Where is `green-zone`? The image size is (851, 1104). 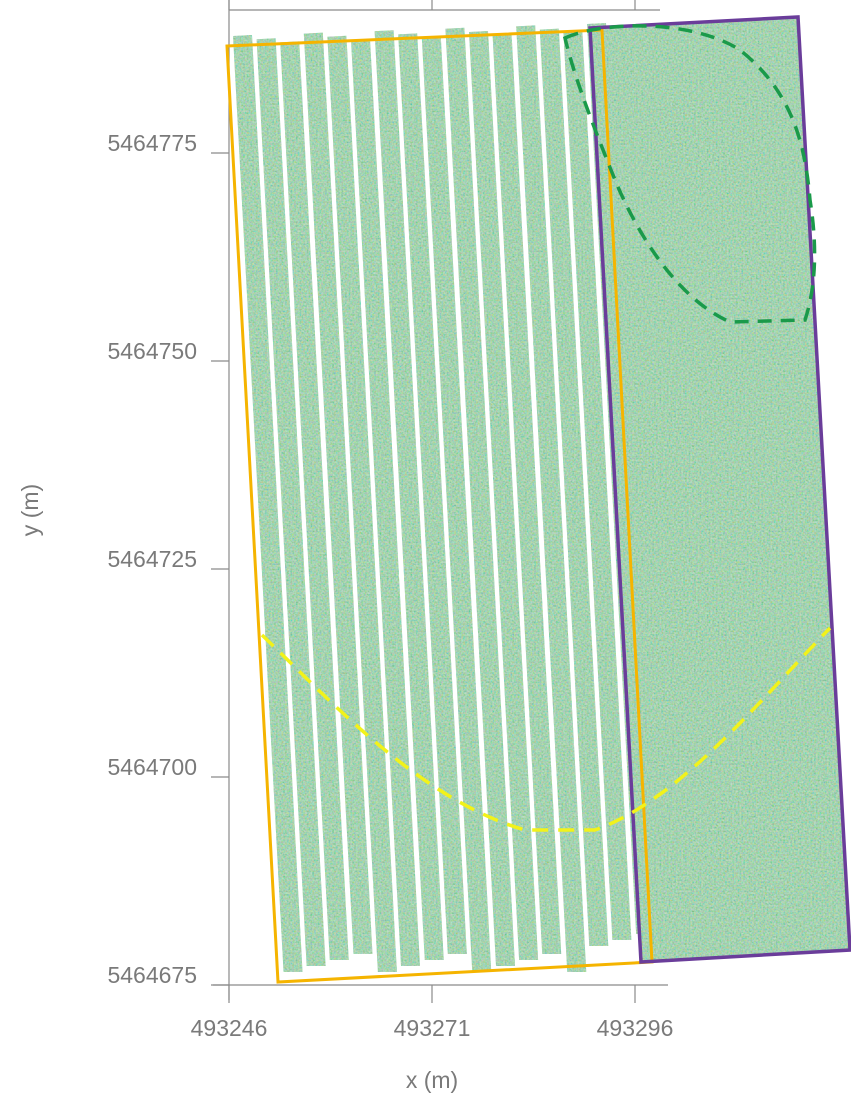 green-zone is located at coordinates (689, 174).